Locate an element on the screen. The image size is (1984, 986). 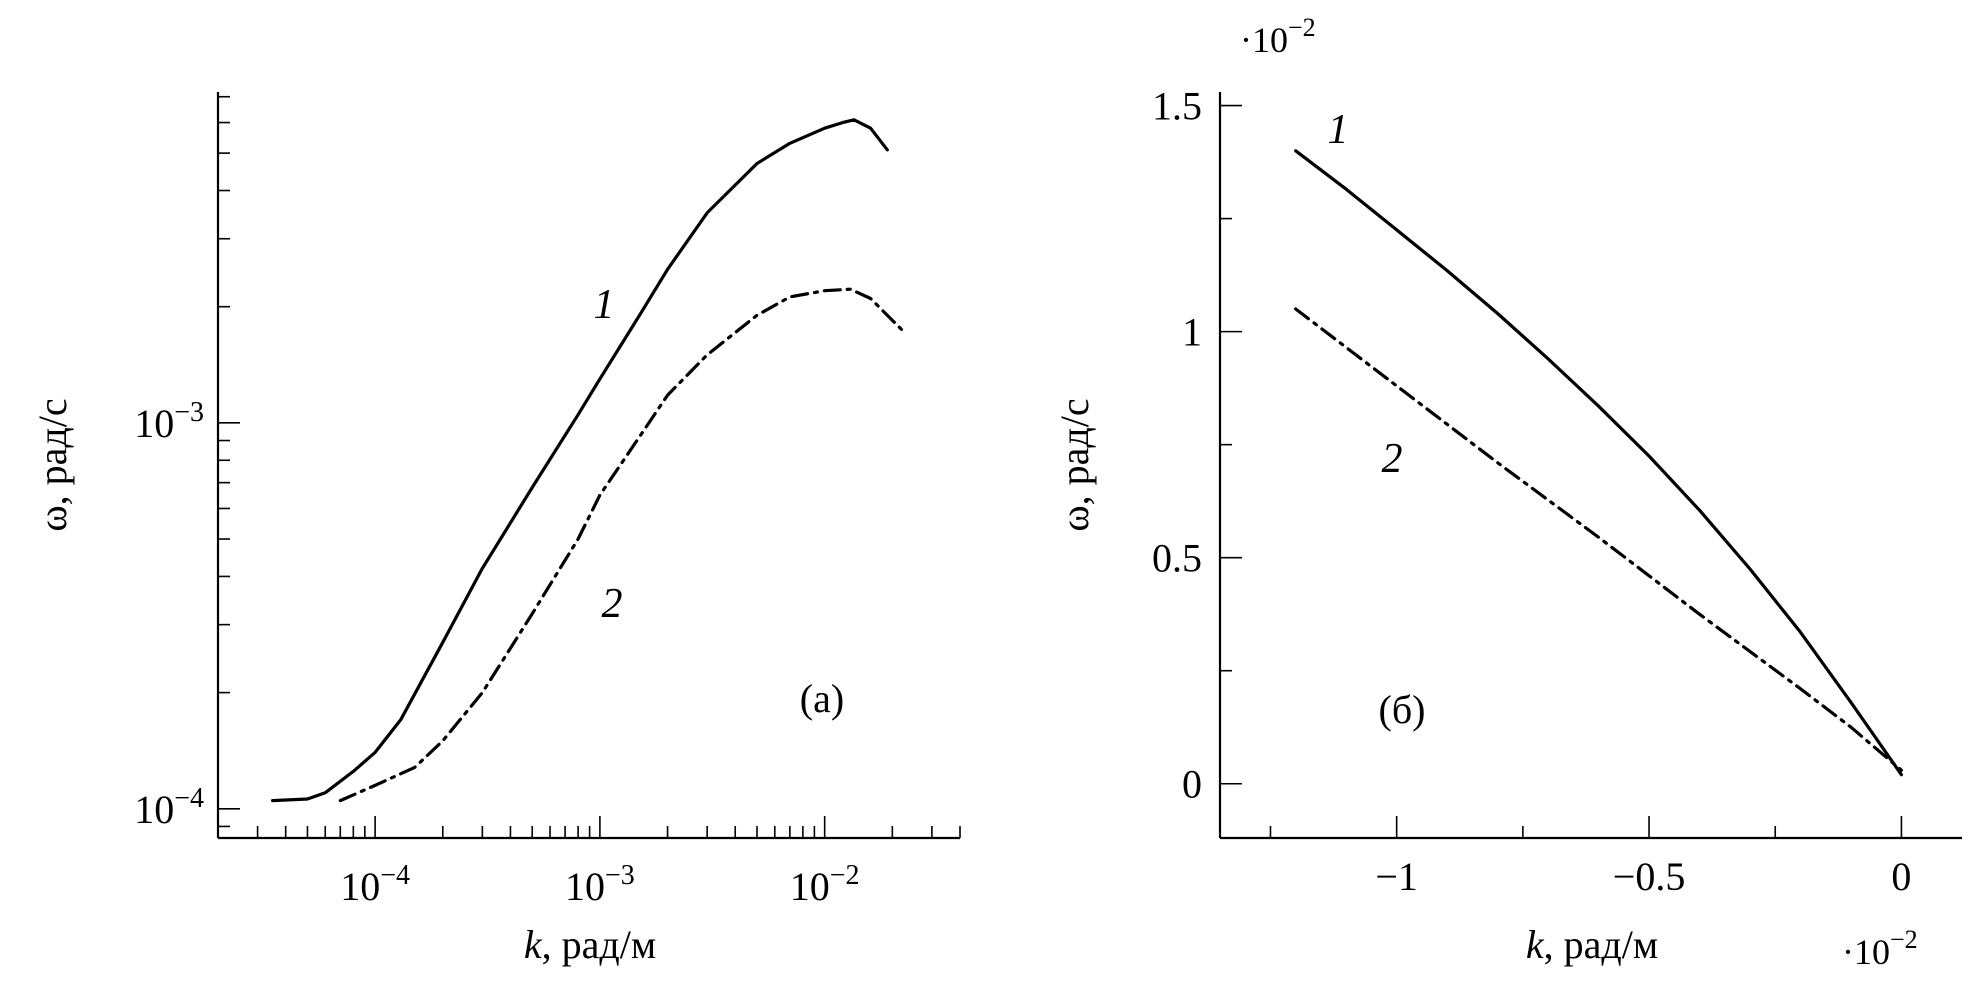
y-tick-label-b: 1.5 is located at coordinates (1177, 106).